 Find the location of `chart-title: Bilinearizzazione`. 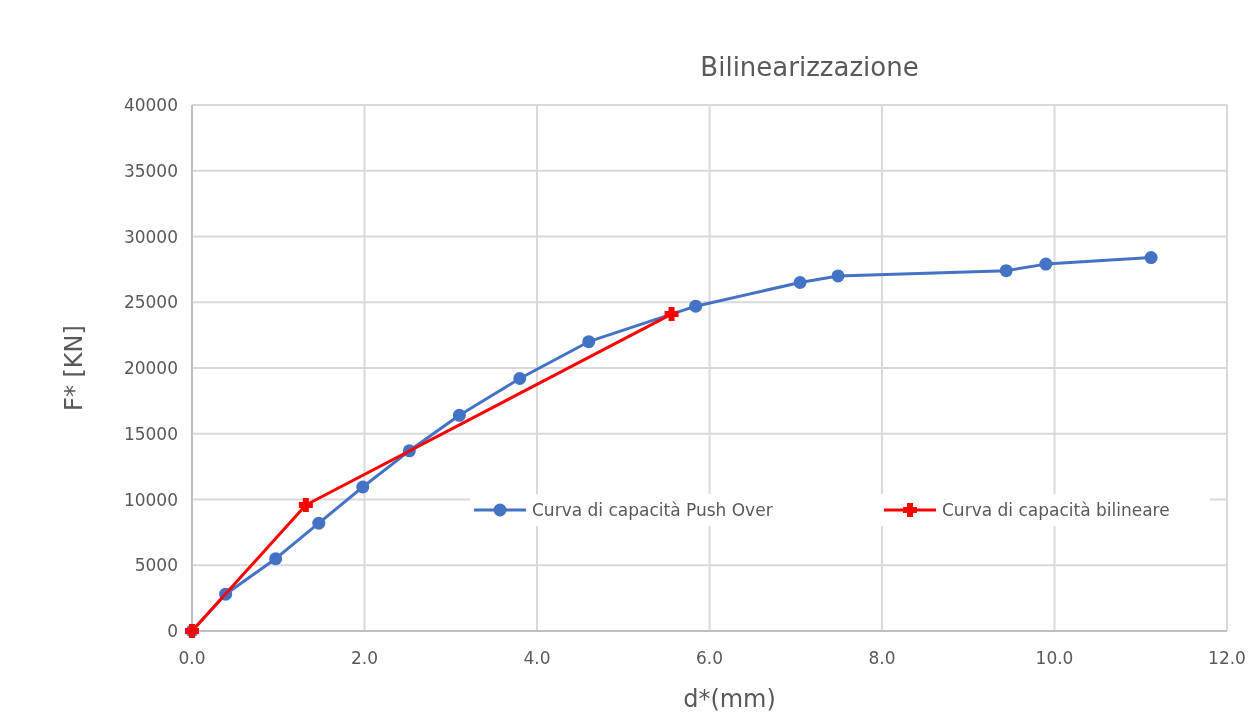

chart-title: Bilinearizzazione is located at coordinates (809, 67).